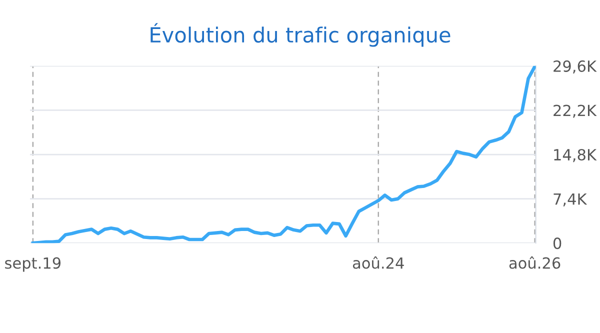  I want to click on y-tick-label: 7,4K, so click(571, 199).